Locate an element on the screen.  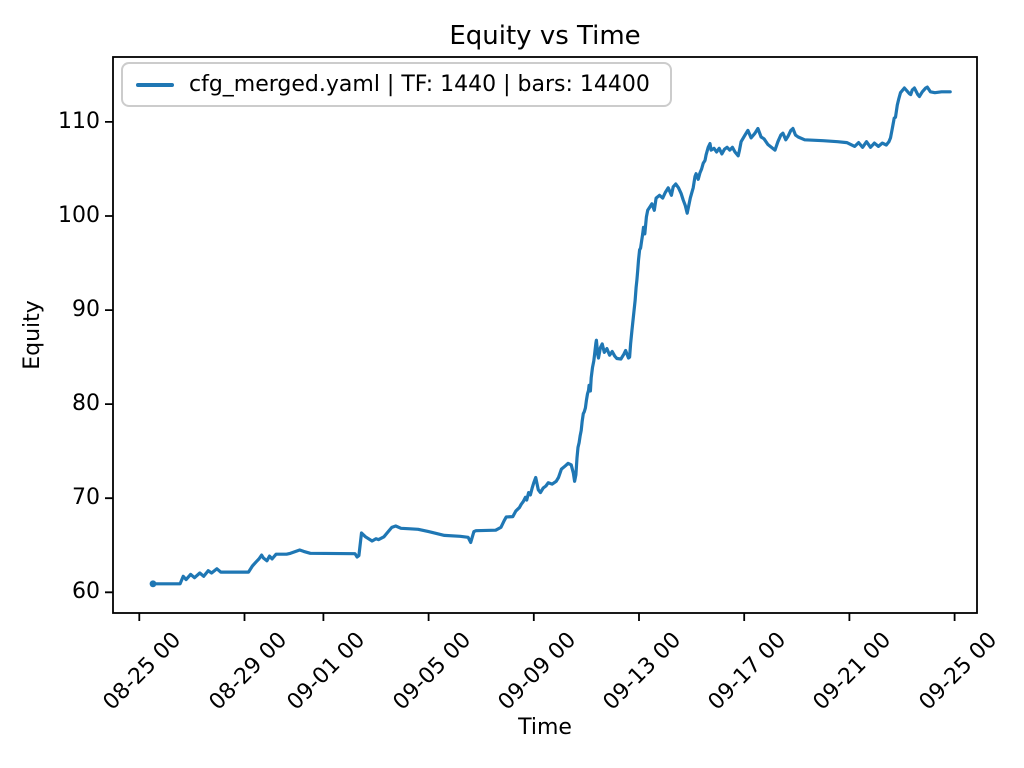
y-axis-label: Equity is located at coordinates (32, 335).